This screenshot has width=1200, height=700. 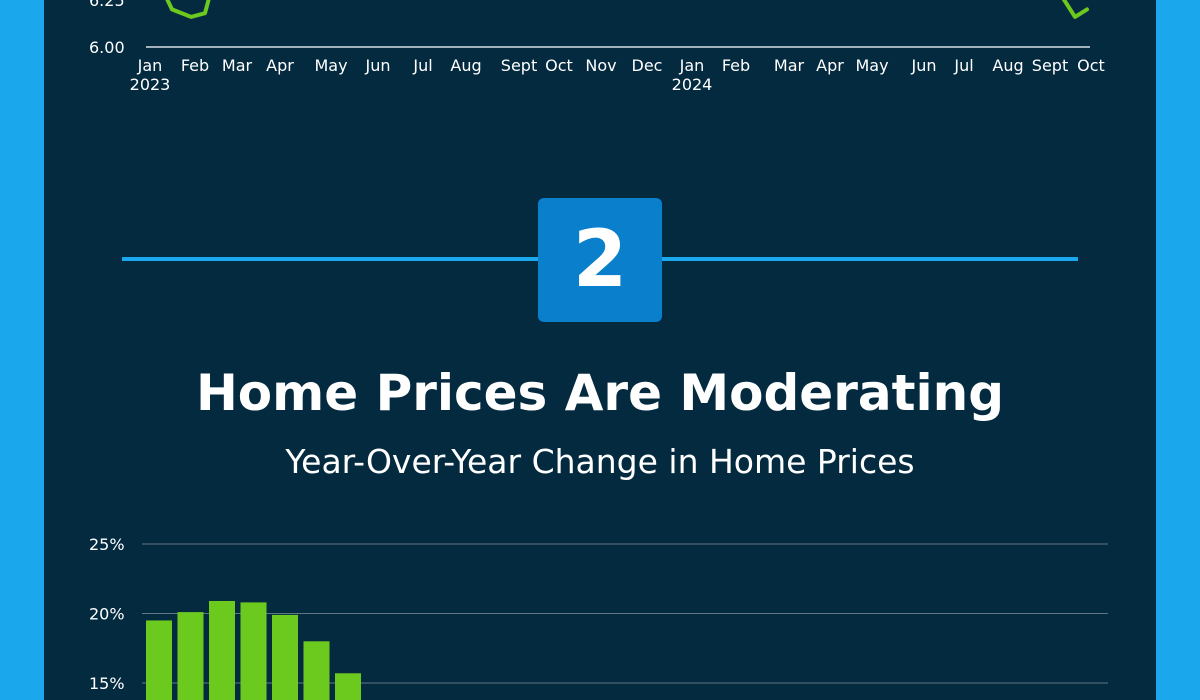 I want to click on section-subtitle: Year-Over-Year Change in Home Prices, so click(x=600, y=461).